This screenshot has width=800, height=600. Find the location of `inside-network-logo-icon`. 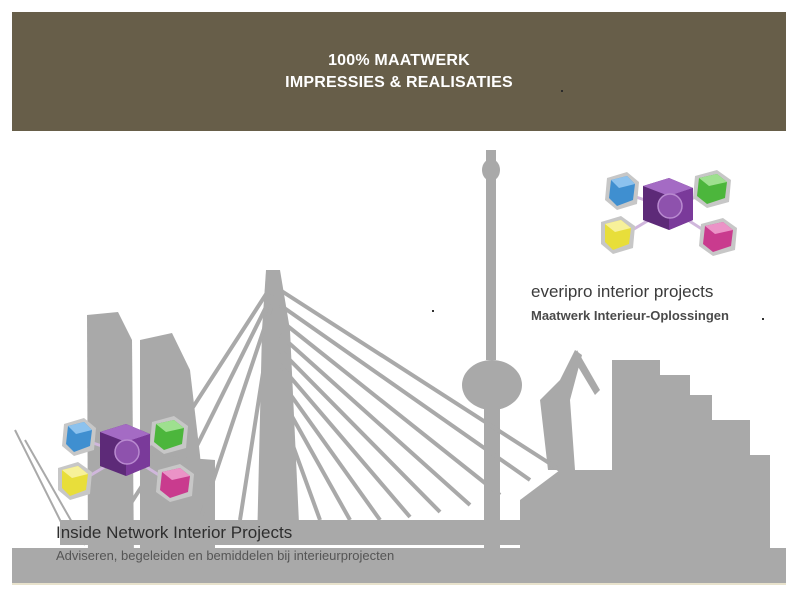

inside-network-logo-icon is located at coordinates (126, 459).